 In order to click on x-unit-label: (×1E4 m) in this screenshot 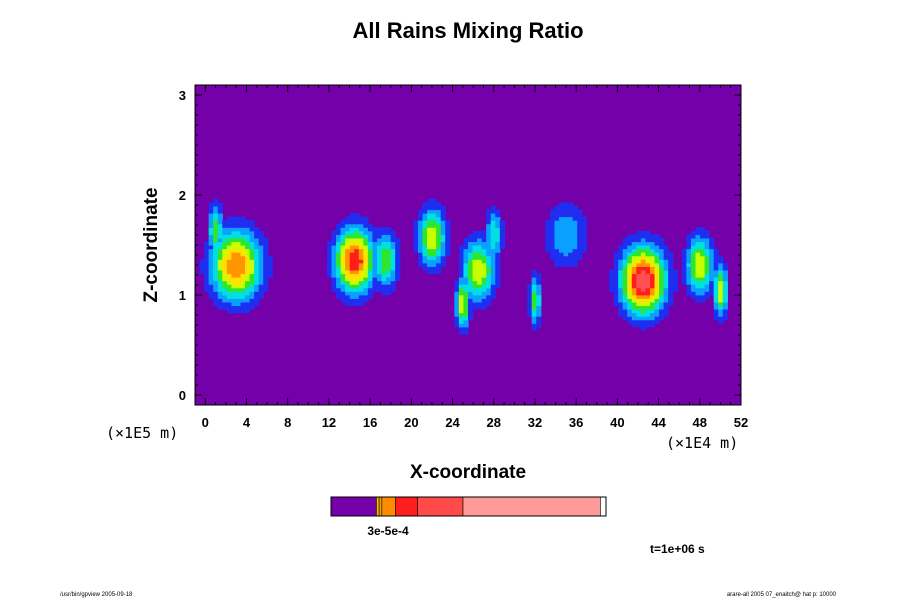, I will do `click(702, 443)`.